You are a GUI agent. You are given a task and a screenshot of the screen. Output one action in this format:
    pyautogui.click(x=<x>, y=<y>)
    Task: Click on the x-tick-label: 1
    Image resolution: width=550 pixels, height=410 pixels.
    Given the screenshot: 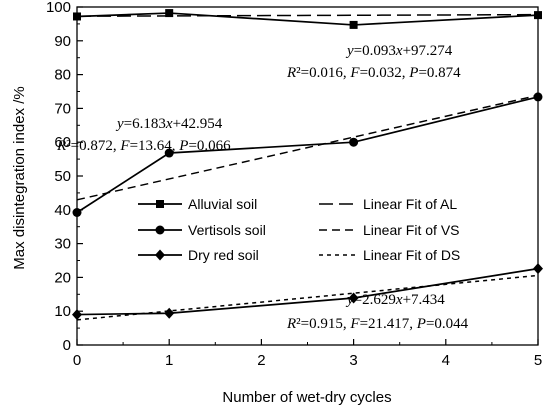 What is the action you would take?
    pyautogui.click(x=169, y=360)
    